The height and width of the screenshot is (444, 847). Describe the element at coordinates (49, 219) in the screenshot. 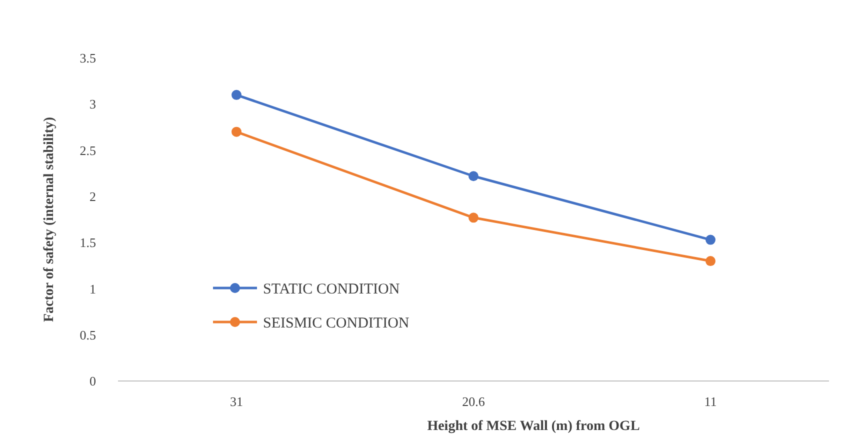

I see `y-axis-title: Factor of safety (internal stability)` at that location.